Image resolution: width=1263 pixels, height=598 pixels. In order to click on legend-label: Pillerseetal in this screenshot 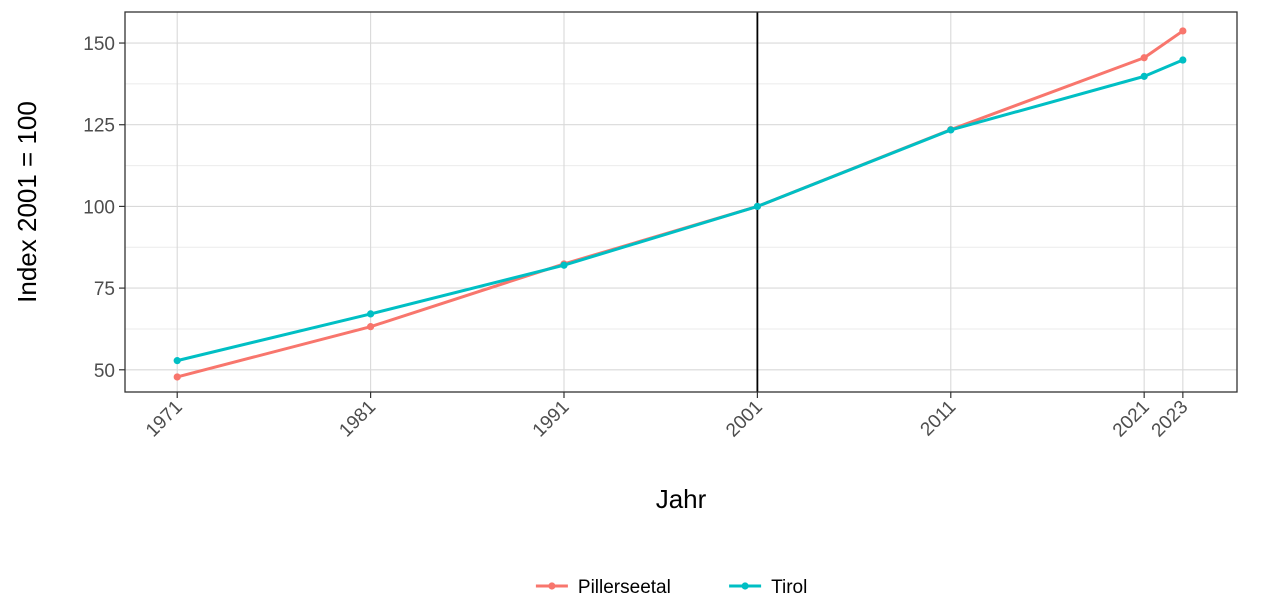, I will do `click(624, 587)`.